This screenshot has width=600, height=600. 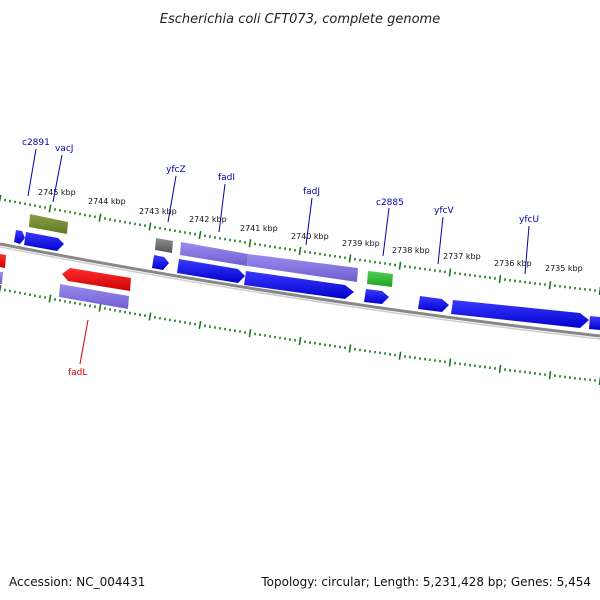 I want to click on gene-label-c2891: c2891, so click(x=36, y=143).